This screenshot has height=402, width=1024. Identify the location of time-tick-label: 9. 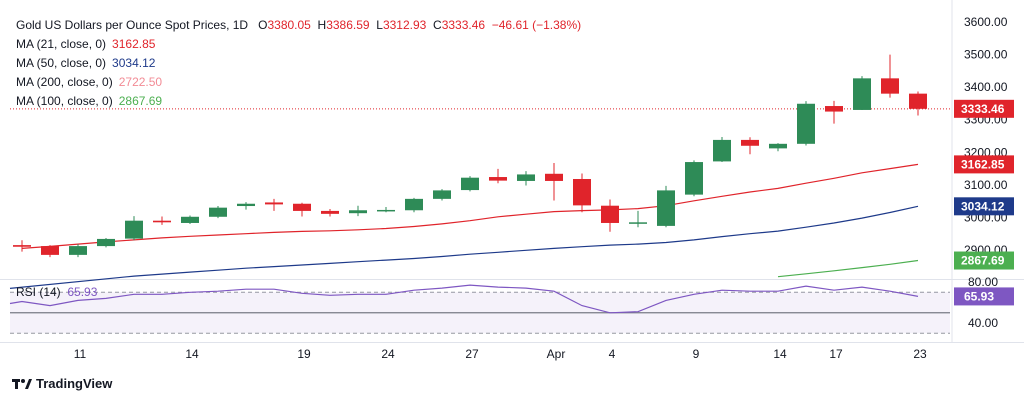
(696, 354).